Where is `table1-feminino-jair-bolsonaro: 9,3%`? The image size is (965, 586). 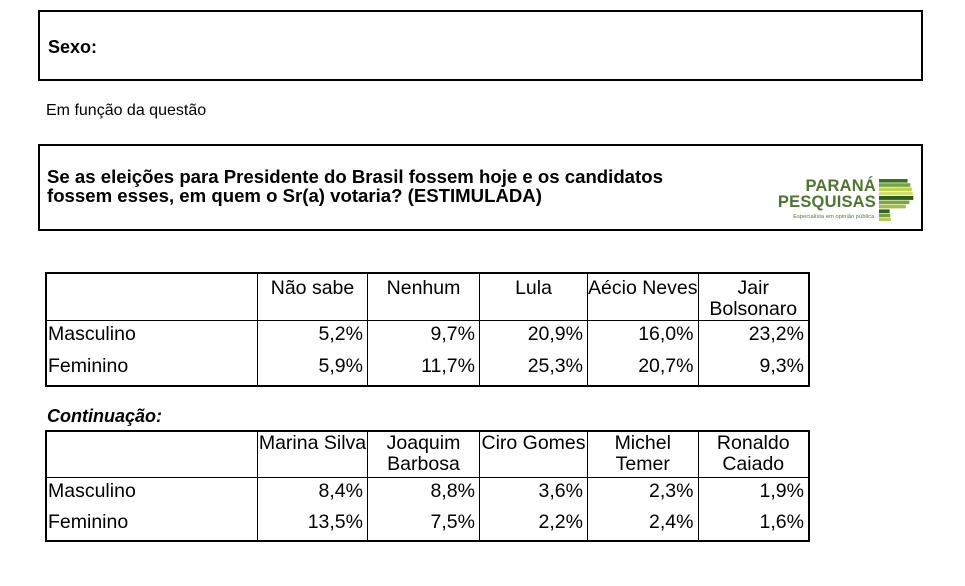 table1-feminino-jair-bolsonaro: 9,3% is located at coordinates (753, 368).